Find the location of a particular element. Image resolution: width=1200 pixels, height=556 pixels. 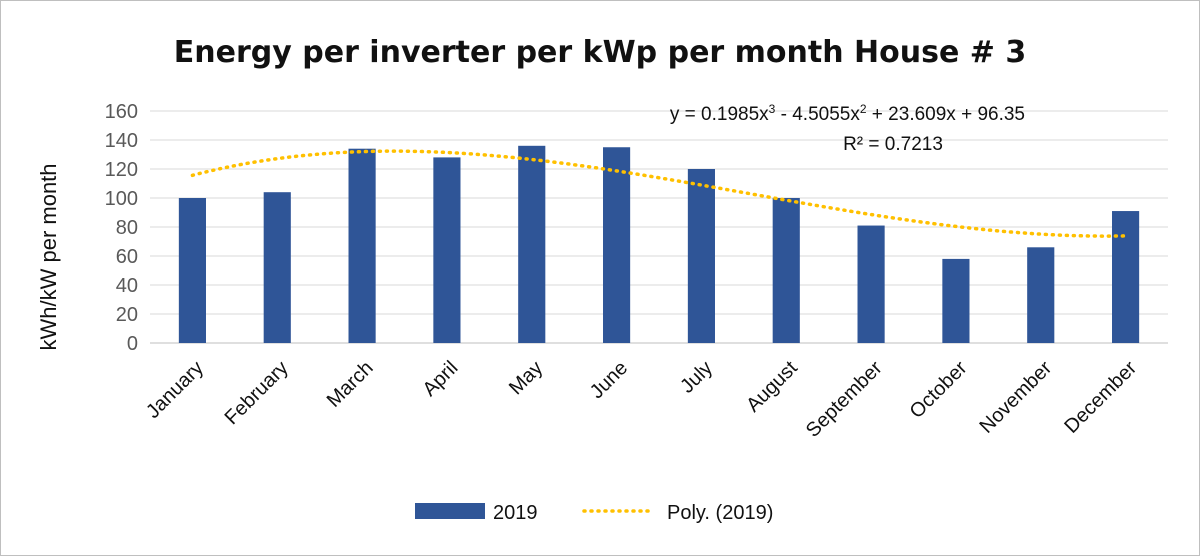

legend-swatch-2019 is located at coordinates (450, 511).